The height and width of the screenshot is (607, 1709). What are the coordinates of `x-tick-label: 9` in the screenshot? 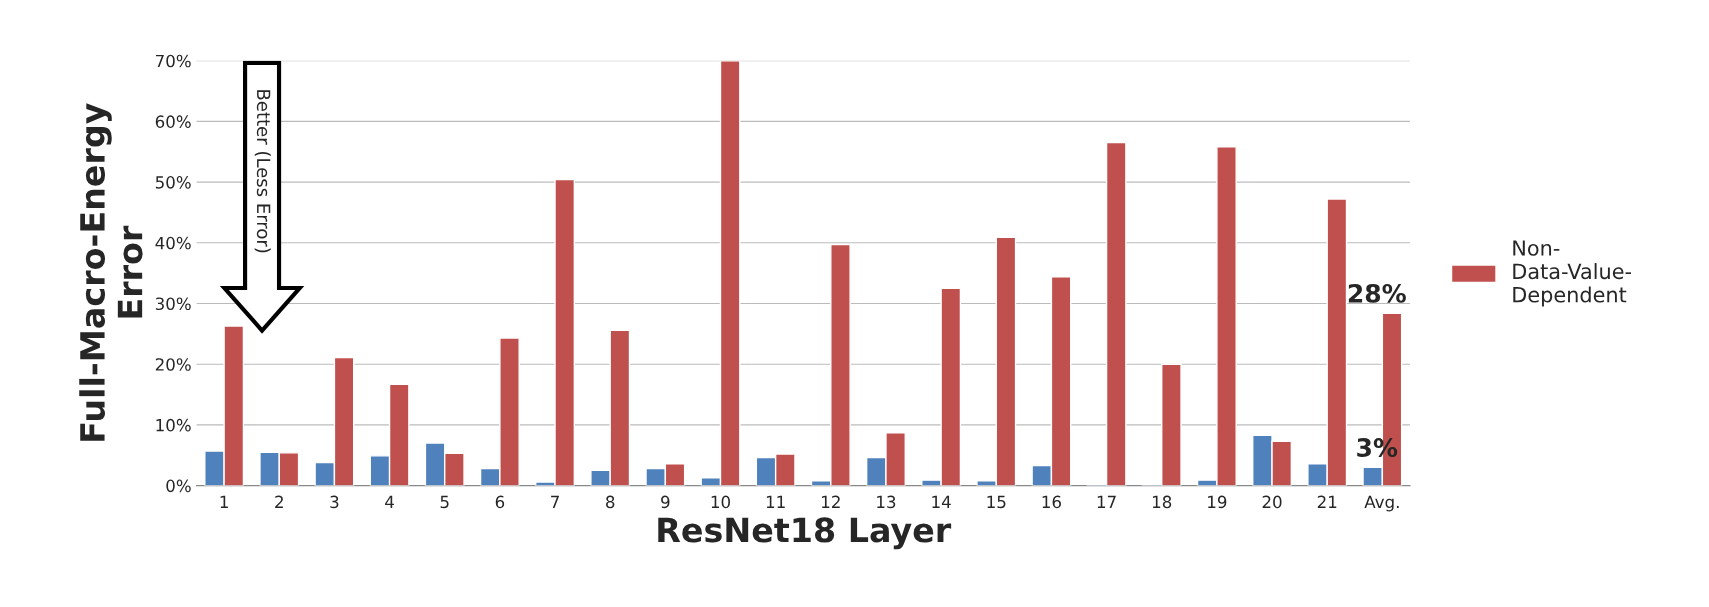 It's located at (665, 502).